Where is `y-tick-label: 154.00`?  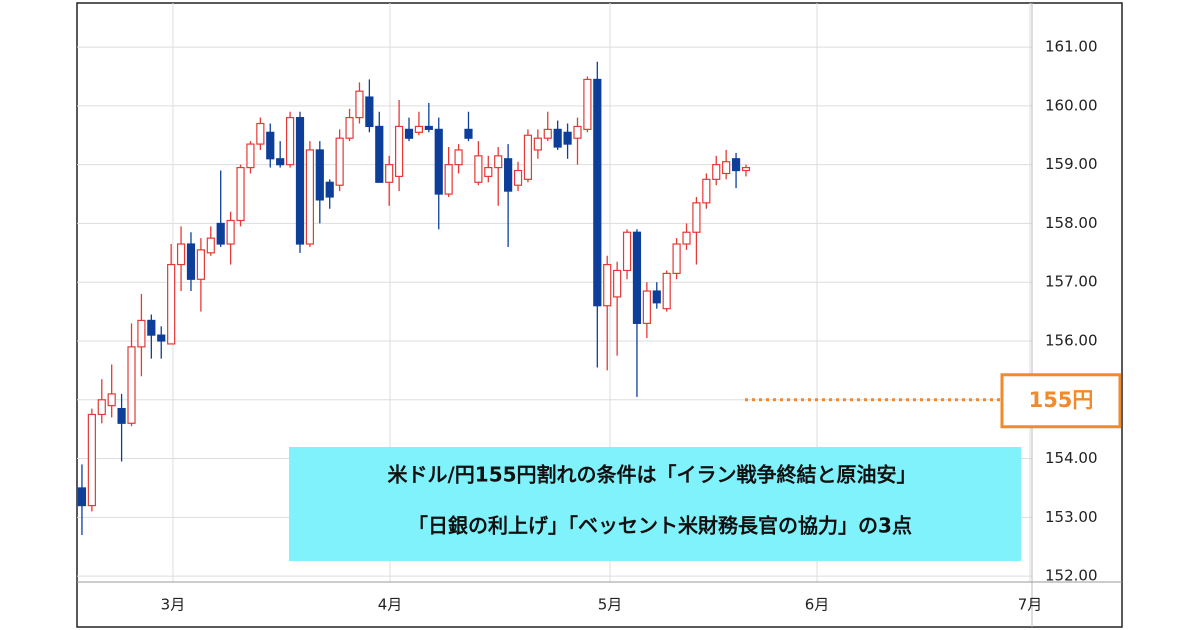 y-tick-label: 154.00 is located at coordinates (1071, 458).